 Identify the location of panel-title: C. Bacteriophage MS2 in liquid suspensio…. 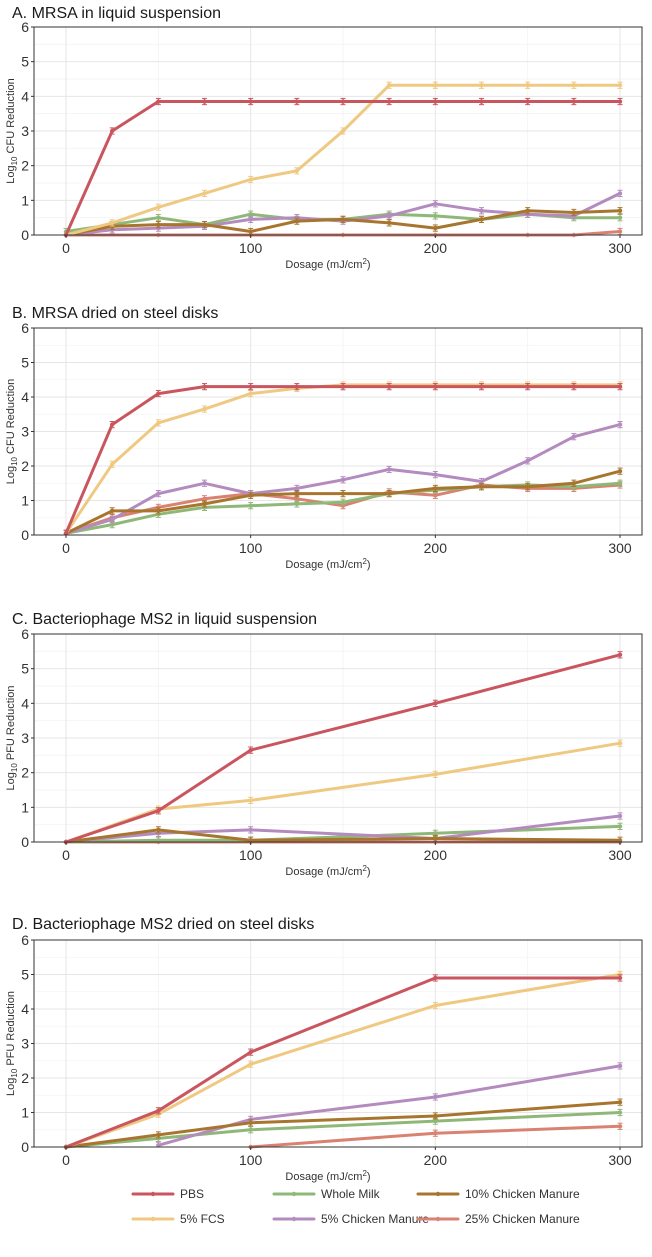
(164, 619).